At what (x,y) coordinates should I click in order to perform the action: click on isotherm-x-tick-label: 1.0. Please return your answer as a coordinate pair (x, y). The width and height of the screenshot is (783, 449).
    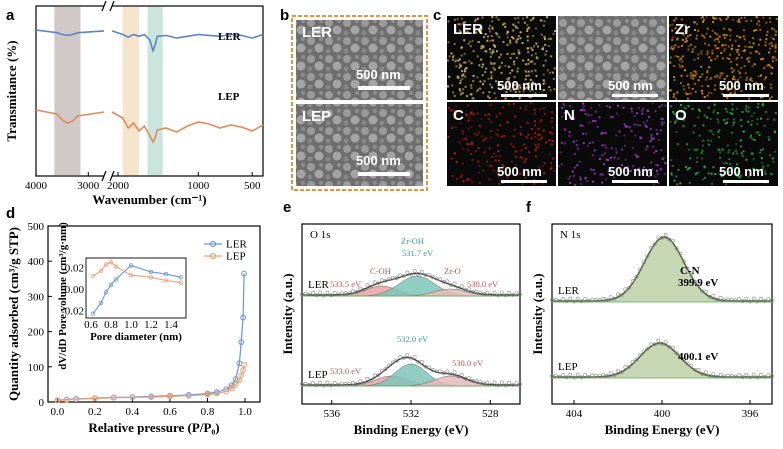
    Looking at the image, I should click on (245, 412).